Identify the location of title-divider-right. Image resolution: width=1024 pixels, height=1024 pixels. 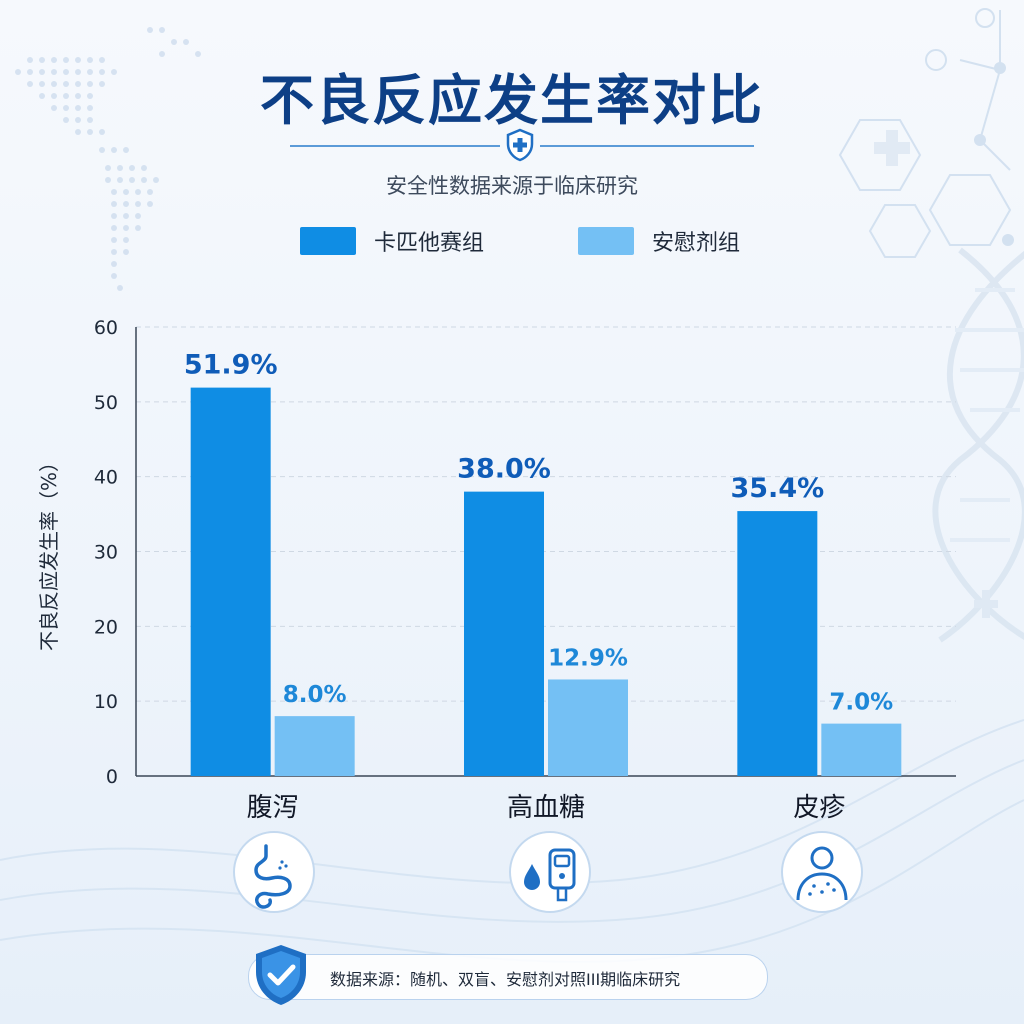
(647, 146).